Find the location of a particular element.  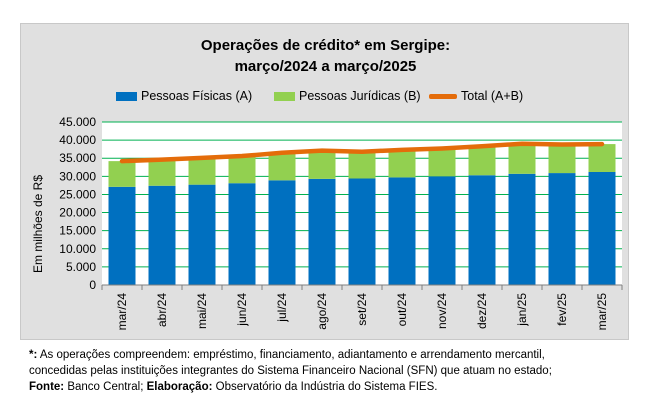

x-tick-label: mai/24 is located at coordinates (202, 311).